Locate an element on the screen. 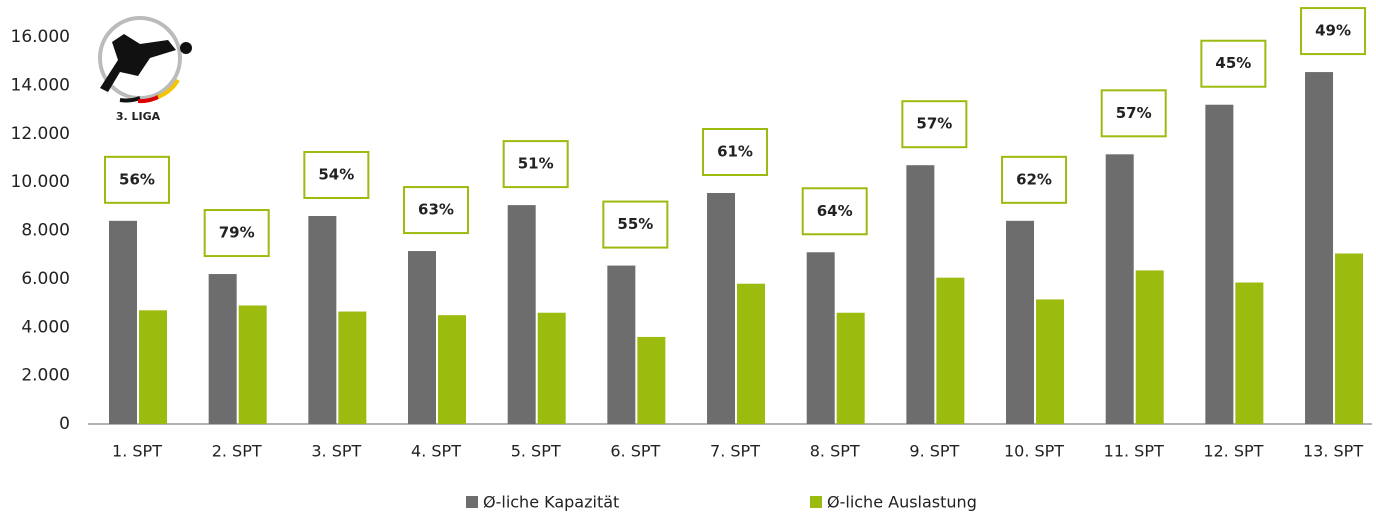  annotation-label: 63% is located at coordinates (436, 210).